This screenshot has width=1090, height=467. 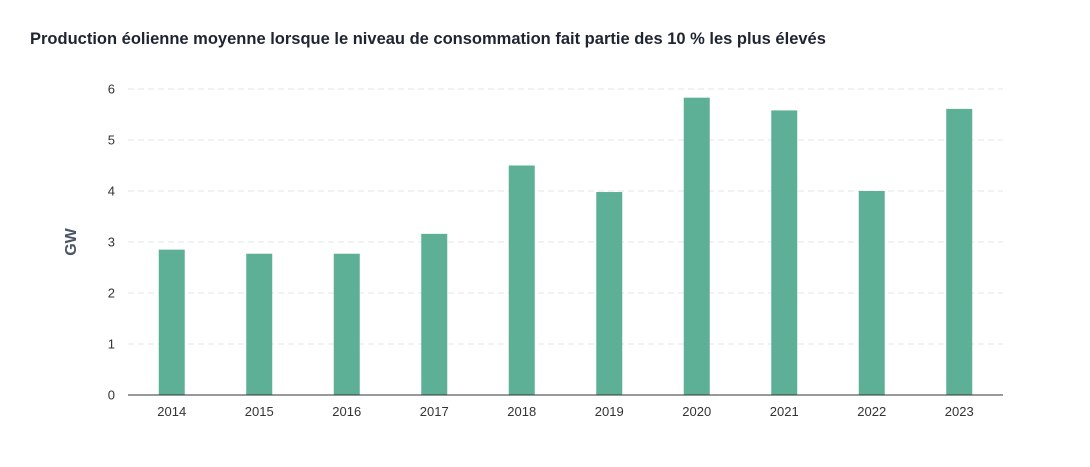 I want to click on x-tick-label: 2020, so click(x=696, y=411).